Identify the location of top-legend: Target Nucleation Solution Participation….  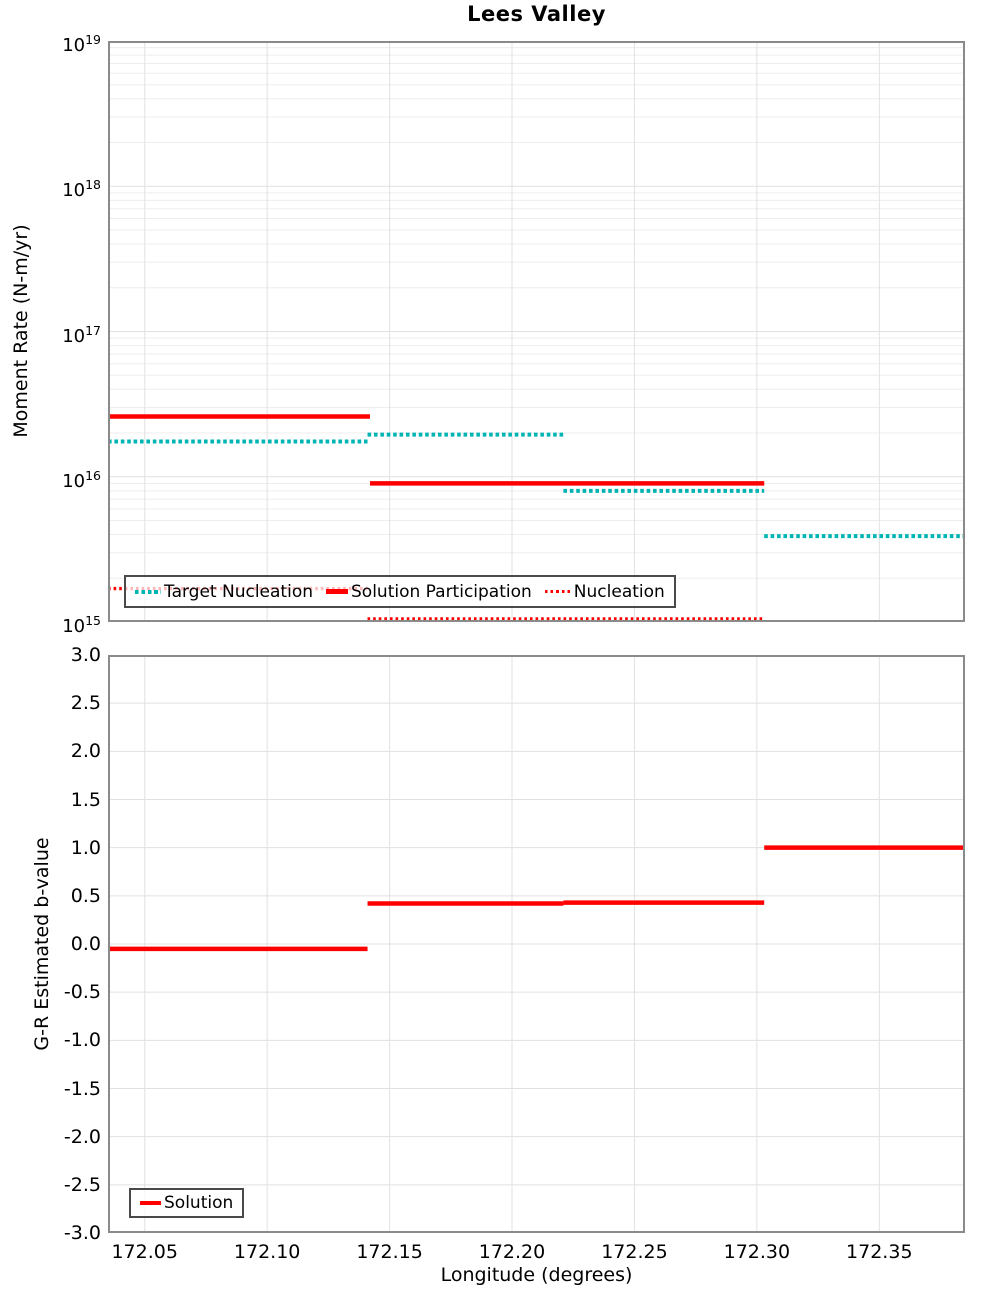
(400, 591).